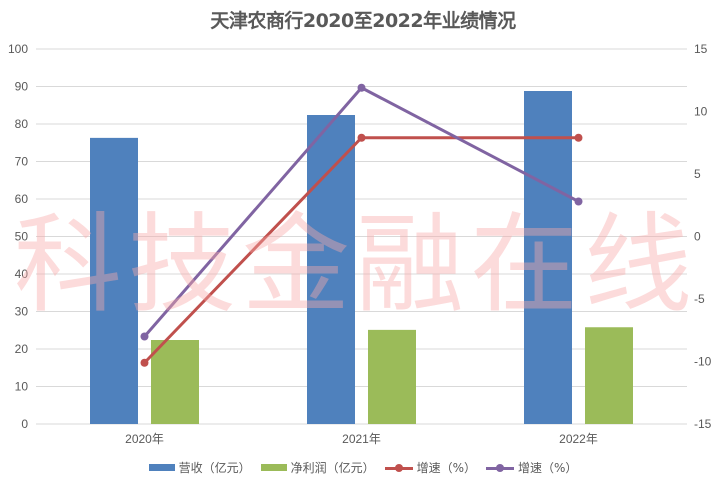 The width and height of the screenshot is (726, 487). I want to click on right-axis-tick: 10, so click(701, 112).